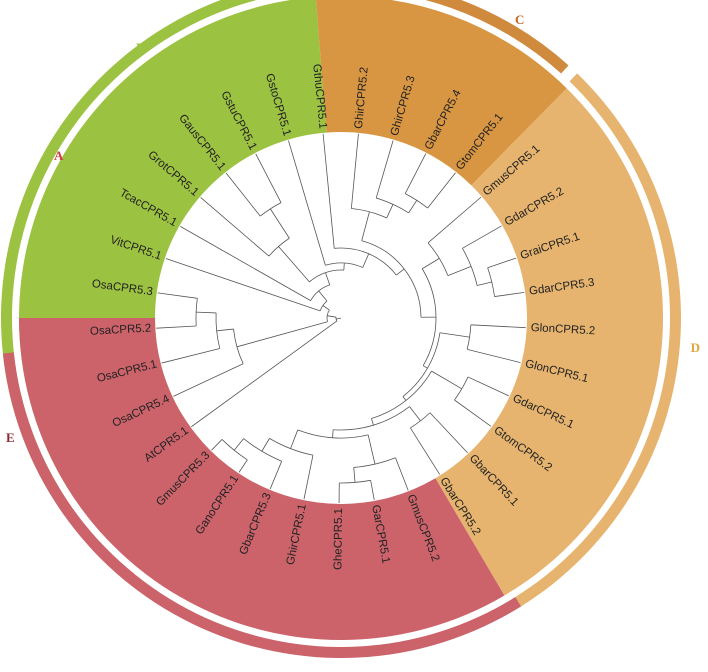 This screenshot has width=708, height=672. What do you see at coordinates (497, 37) in the screenshot?
I see `clade-ring-c` at bounding box center [497, 37].